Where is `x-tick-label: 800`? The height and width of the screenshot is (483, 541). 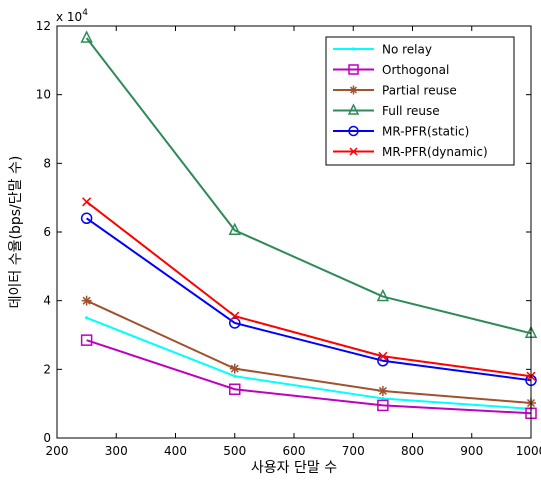
x-tick-label: 800 is located at coordinates (412, 451).